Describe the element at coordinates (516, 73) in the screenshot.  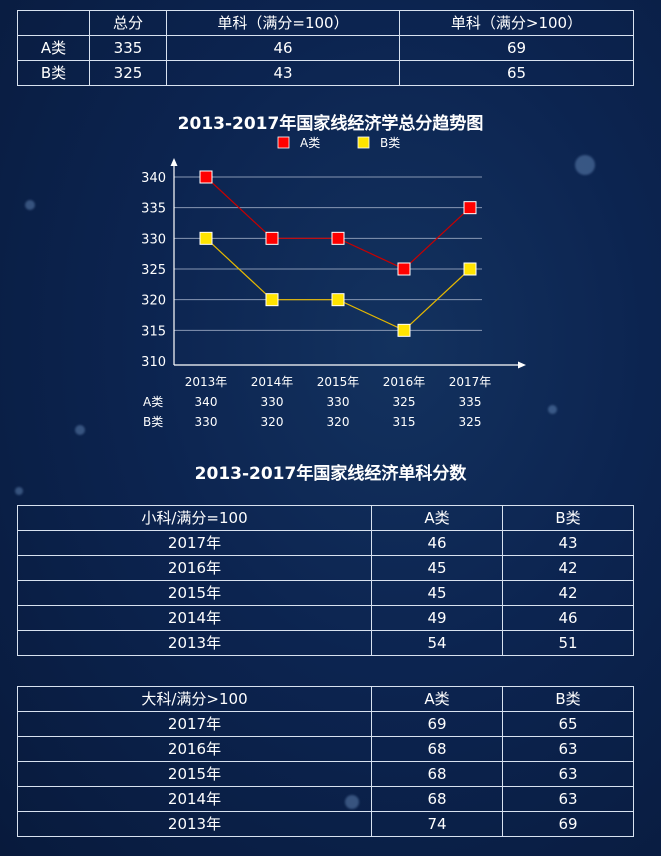
I see `table-cell: 65` at that location.